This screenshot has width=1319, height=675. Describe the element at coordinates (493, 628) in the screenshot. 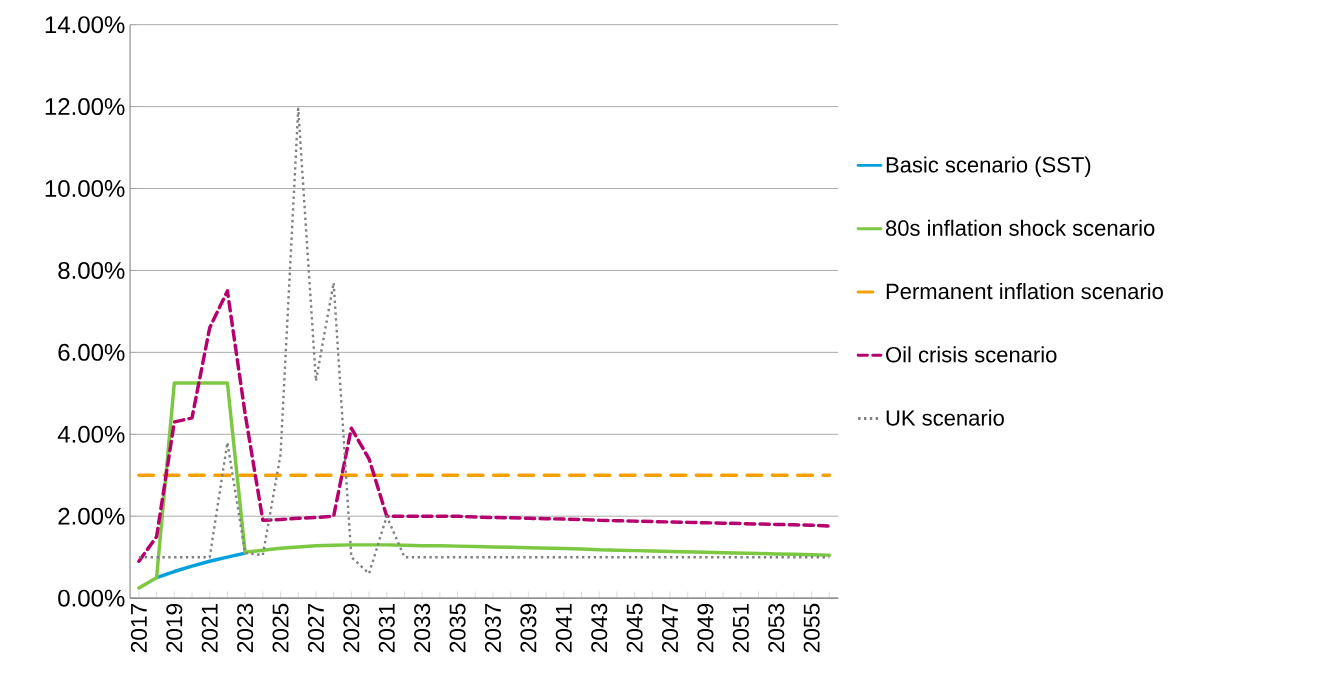

I see `x-tick-label: 2037` at that location.